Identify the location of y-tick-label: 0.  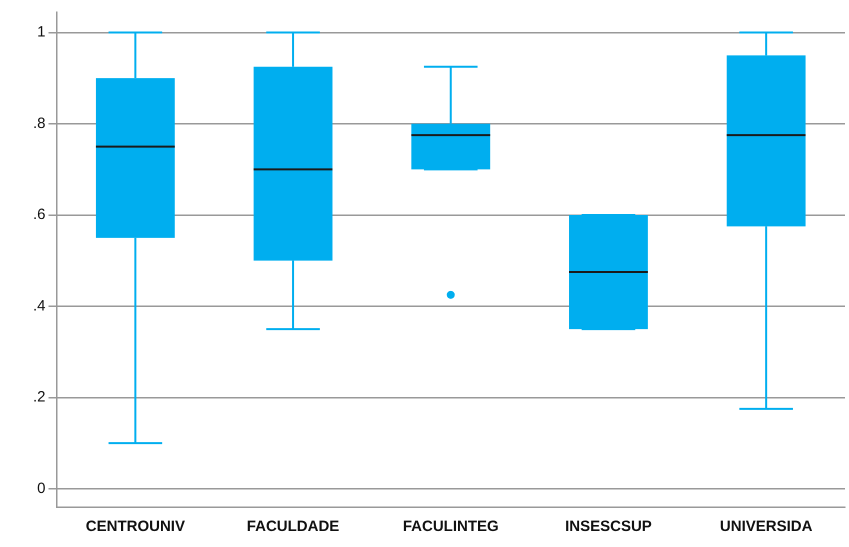
(41, 488).